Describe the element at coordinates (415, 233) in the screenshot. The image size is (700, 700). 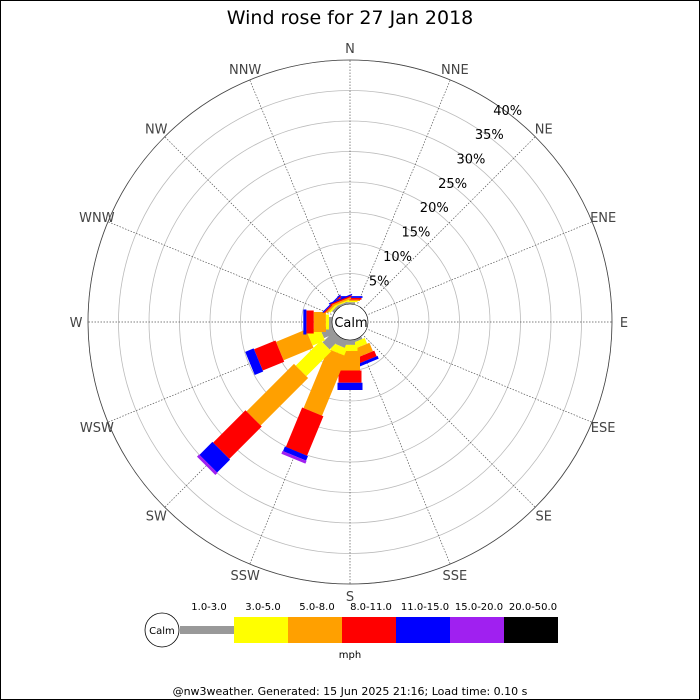
I see `percent-label-3: 15%` at that location.